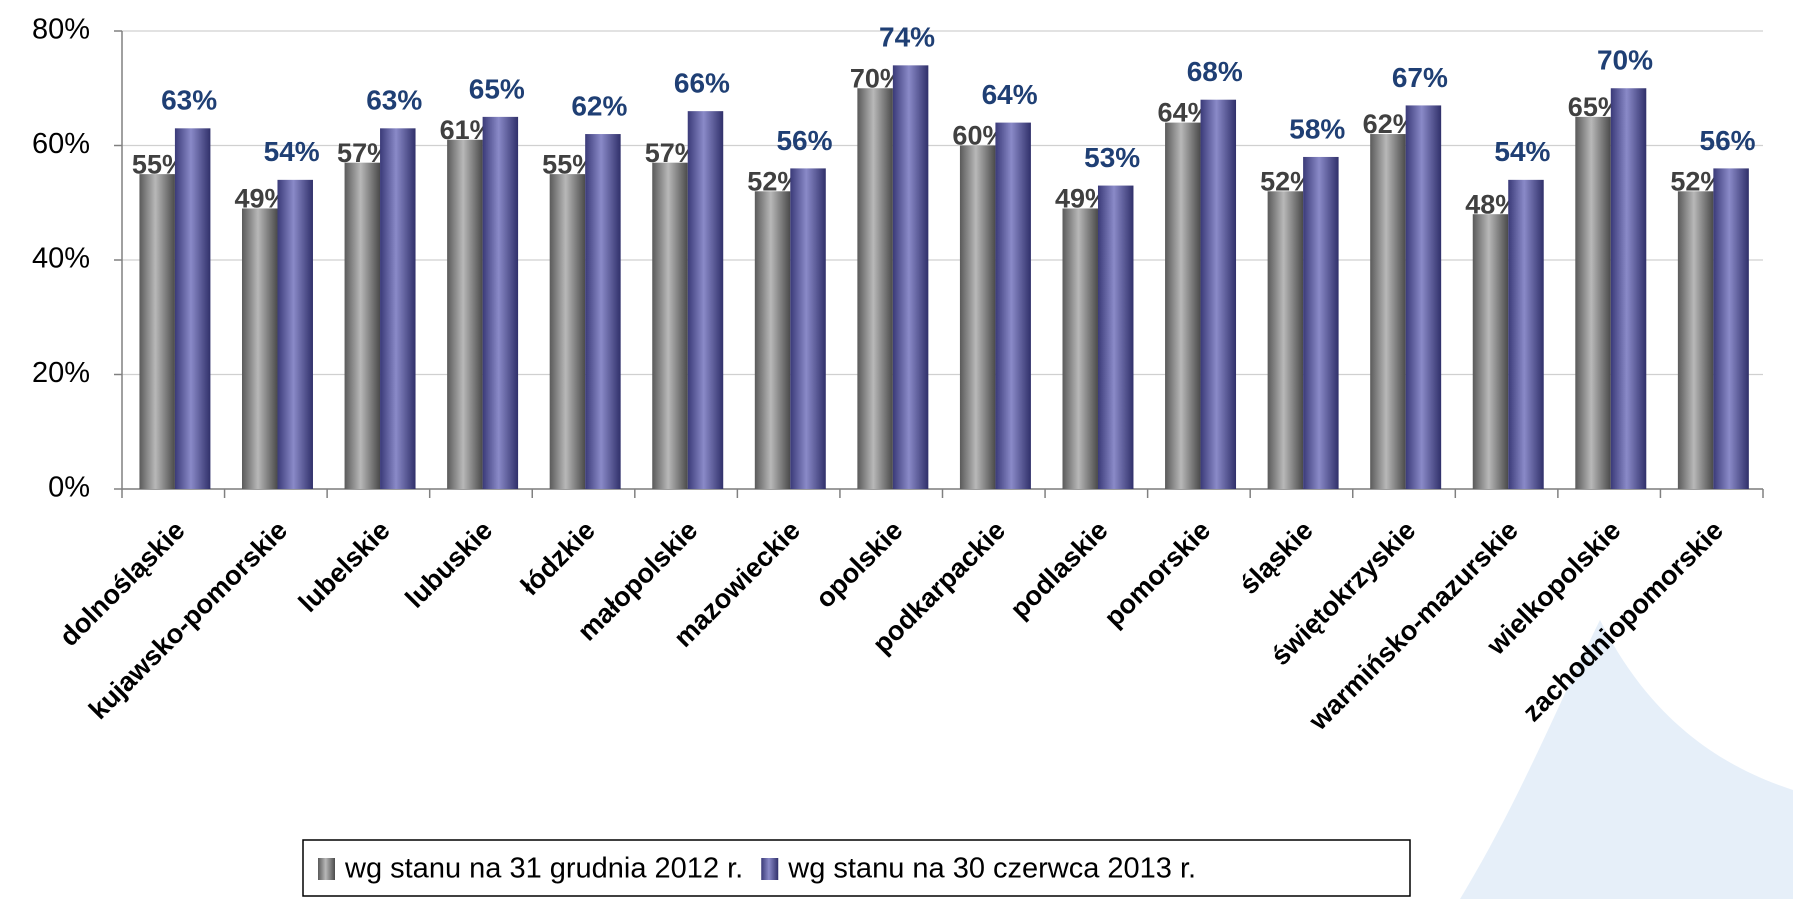 The image size is (1793, 899). Describe the element at coordinates (344, 566) in the screenshot. I see `x-tick-label: lubelskie` at that location.